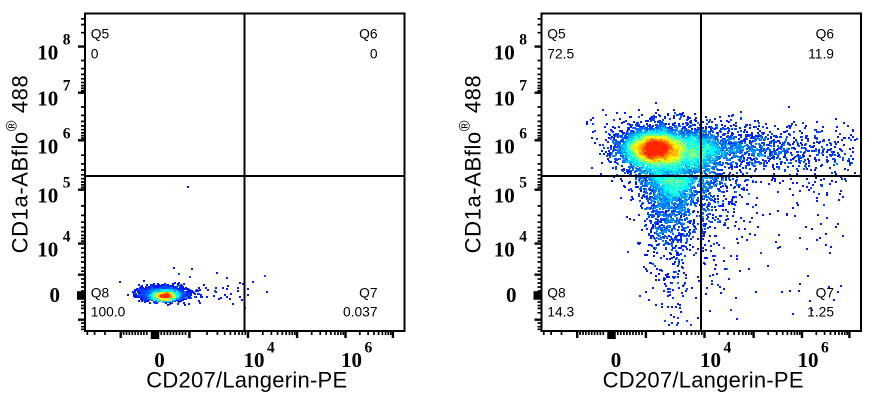 The height and width of the screenshot is (416, 878). I want to click on svg-text: 100.0, so click(108, 311).